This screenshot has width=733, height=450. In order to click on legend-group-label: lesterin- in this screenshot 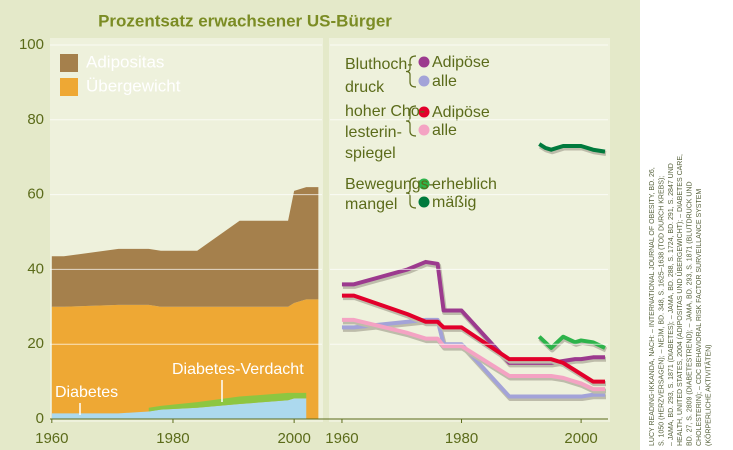, I will do `click(373, 132)`.